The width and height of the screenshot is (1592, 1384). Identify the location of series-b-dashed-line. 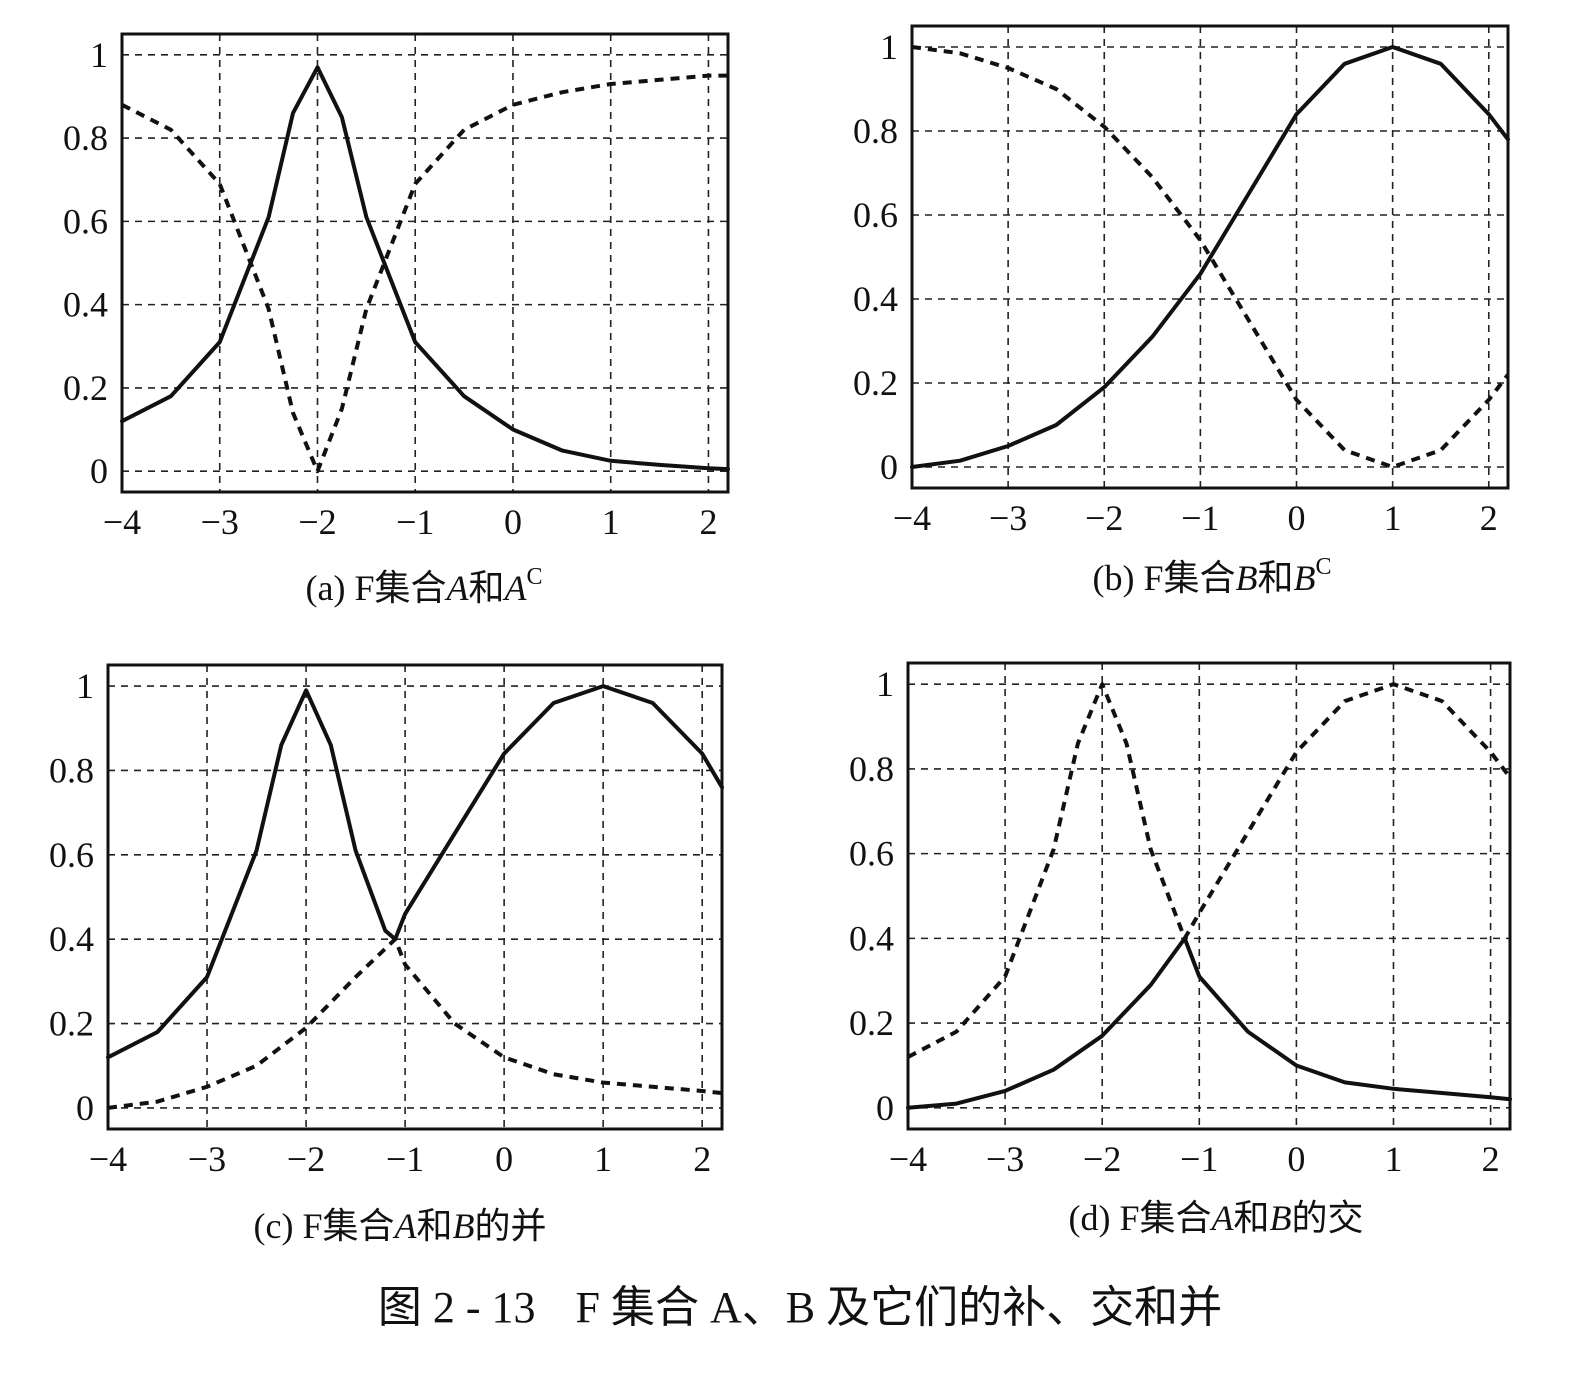
(1210, 257).